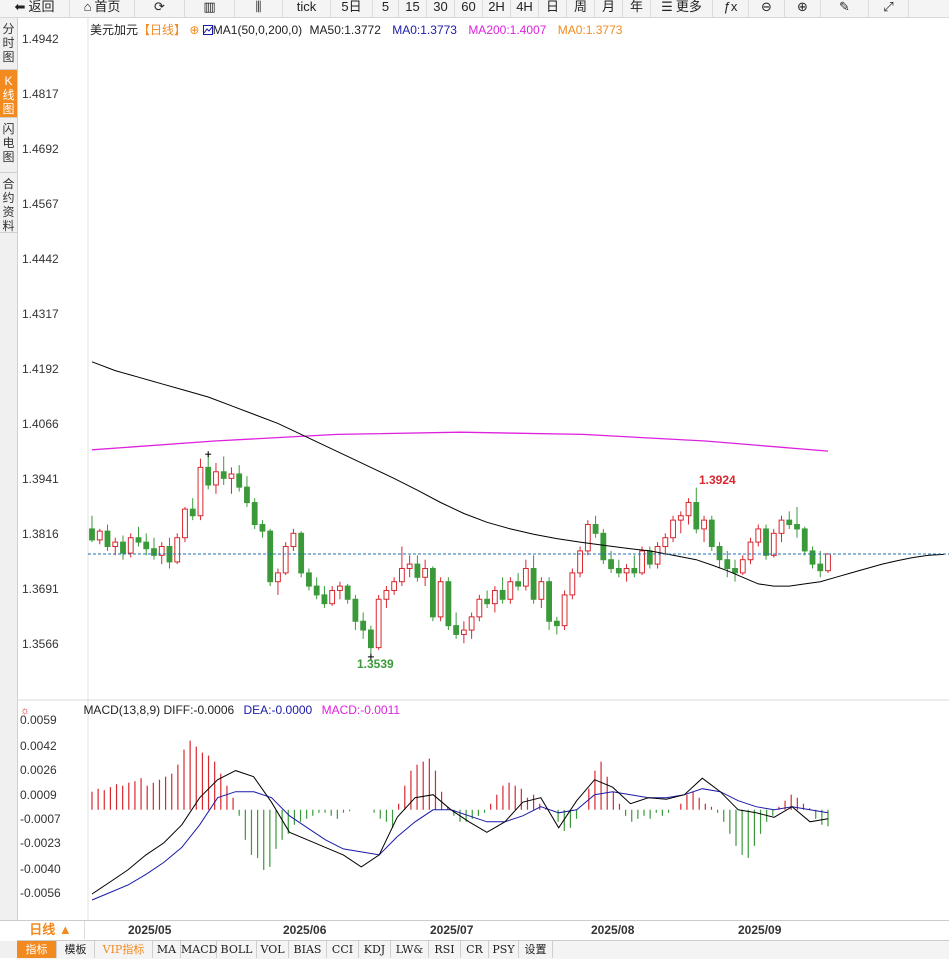  Describe the element at coordinates (475, 949) in the screenshot. I see `indicator-tab-12: CR` at that location.